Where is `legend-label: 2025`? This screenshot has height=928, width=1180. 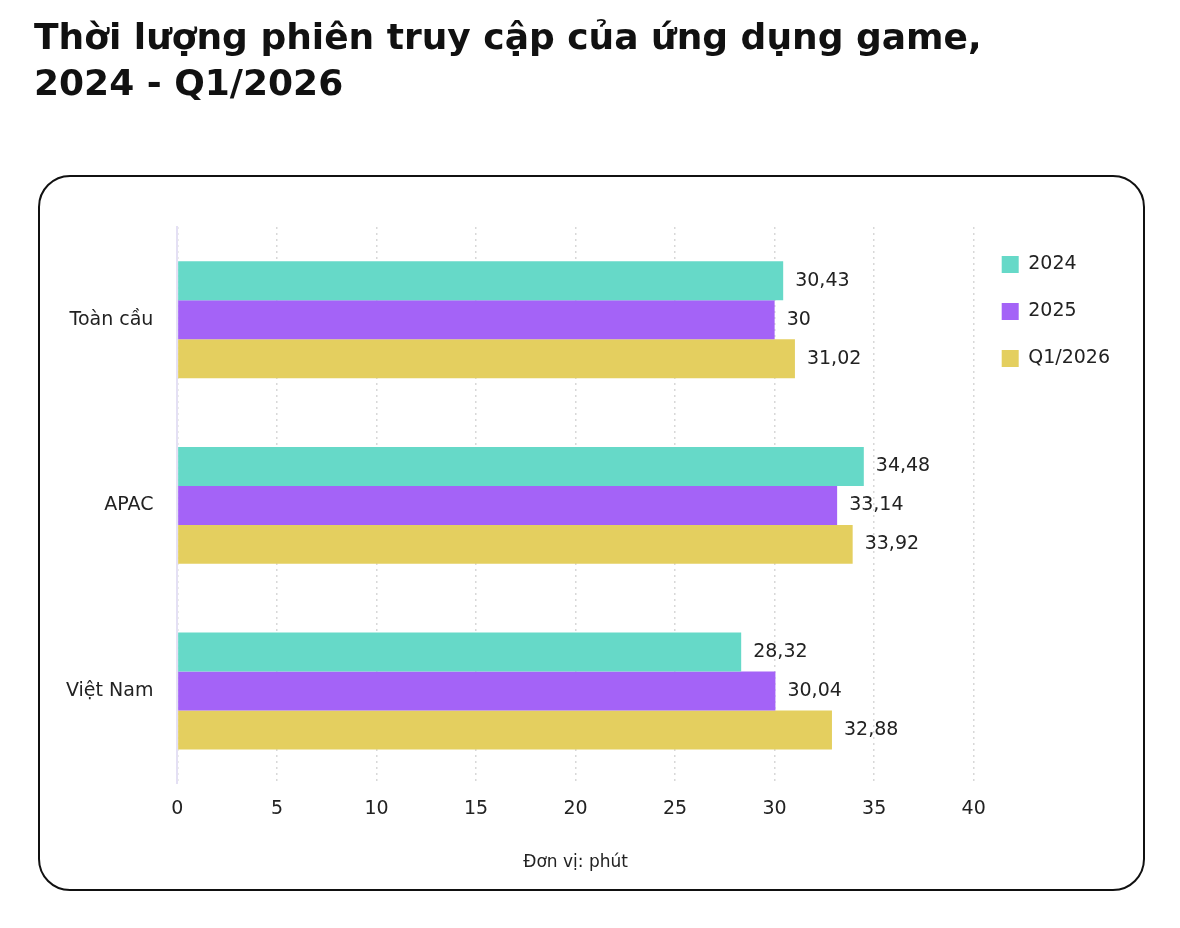 legend-label: 2025 is located at coordinates (1052, 309).